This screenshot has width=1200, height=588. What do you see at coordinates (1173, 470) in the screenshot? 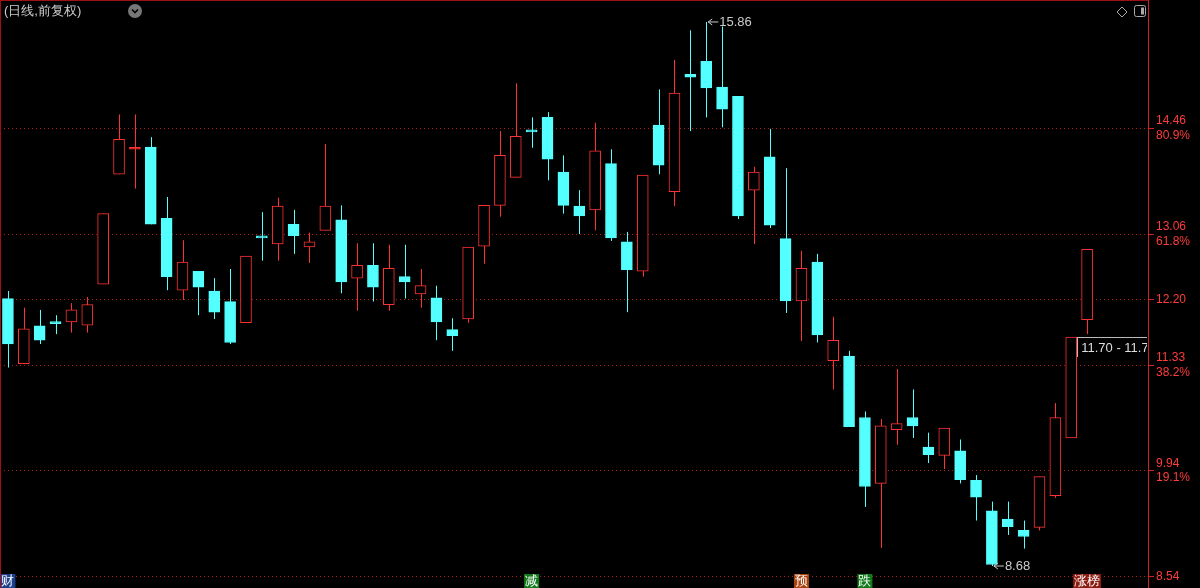
I see `y-tick-label: 9.94 19.1%` at bounding box center [1173, 470].